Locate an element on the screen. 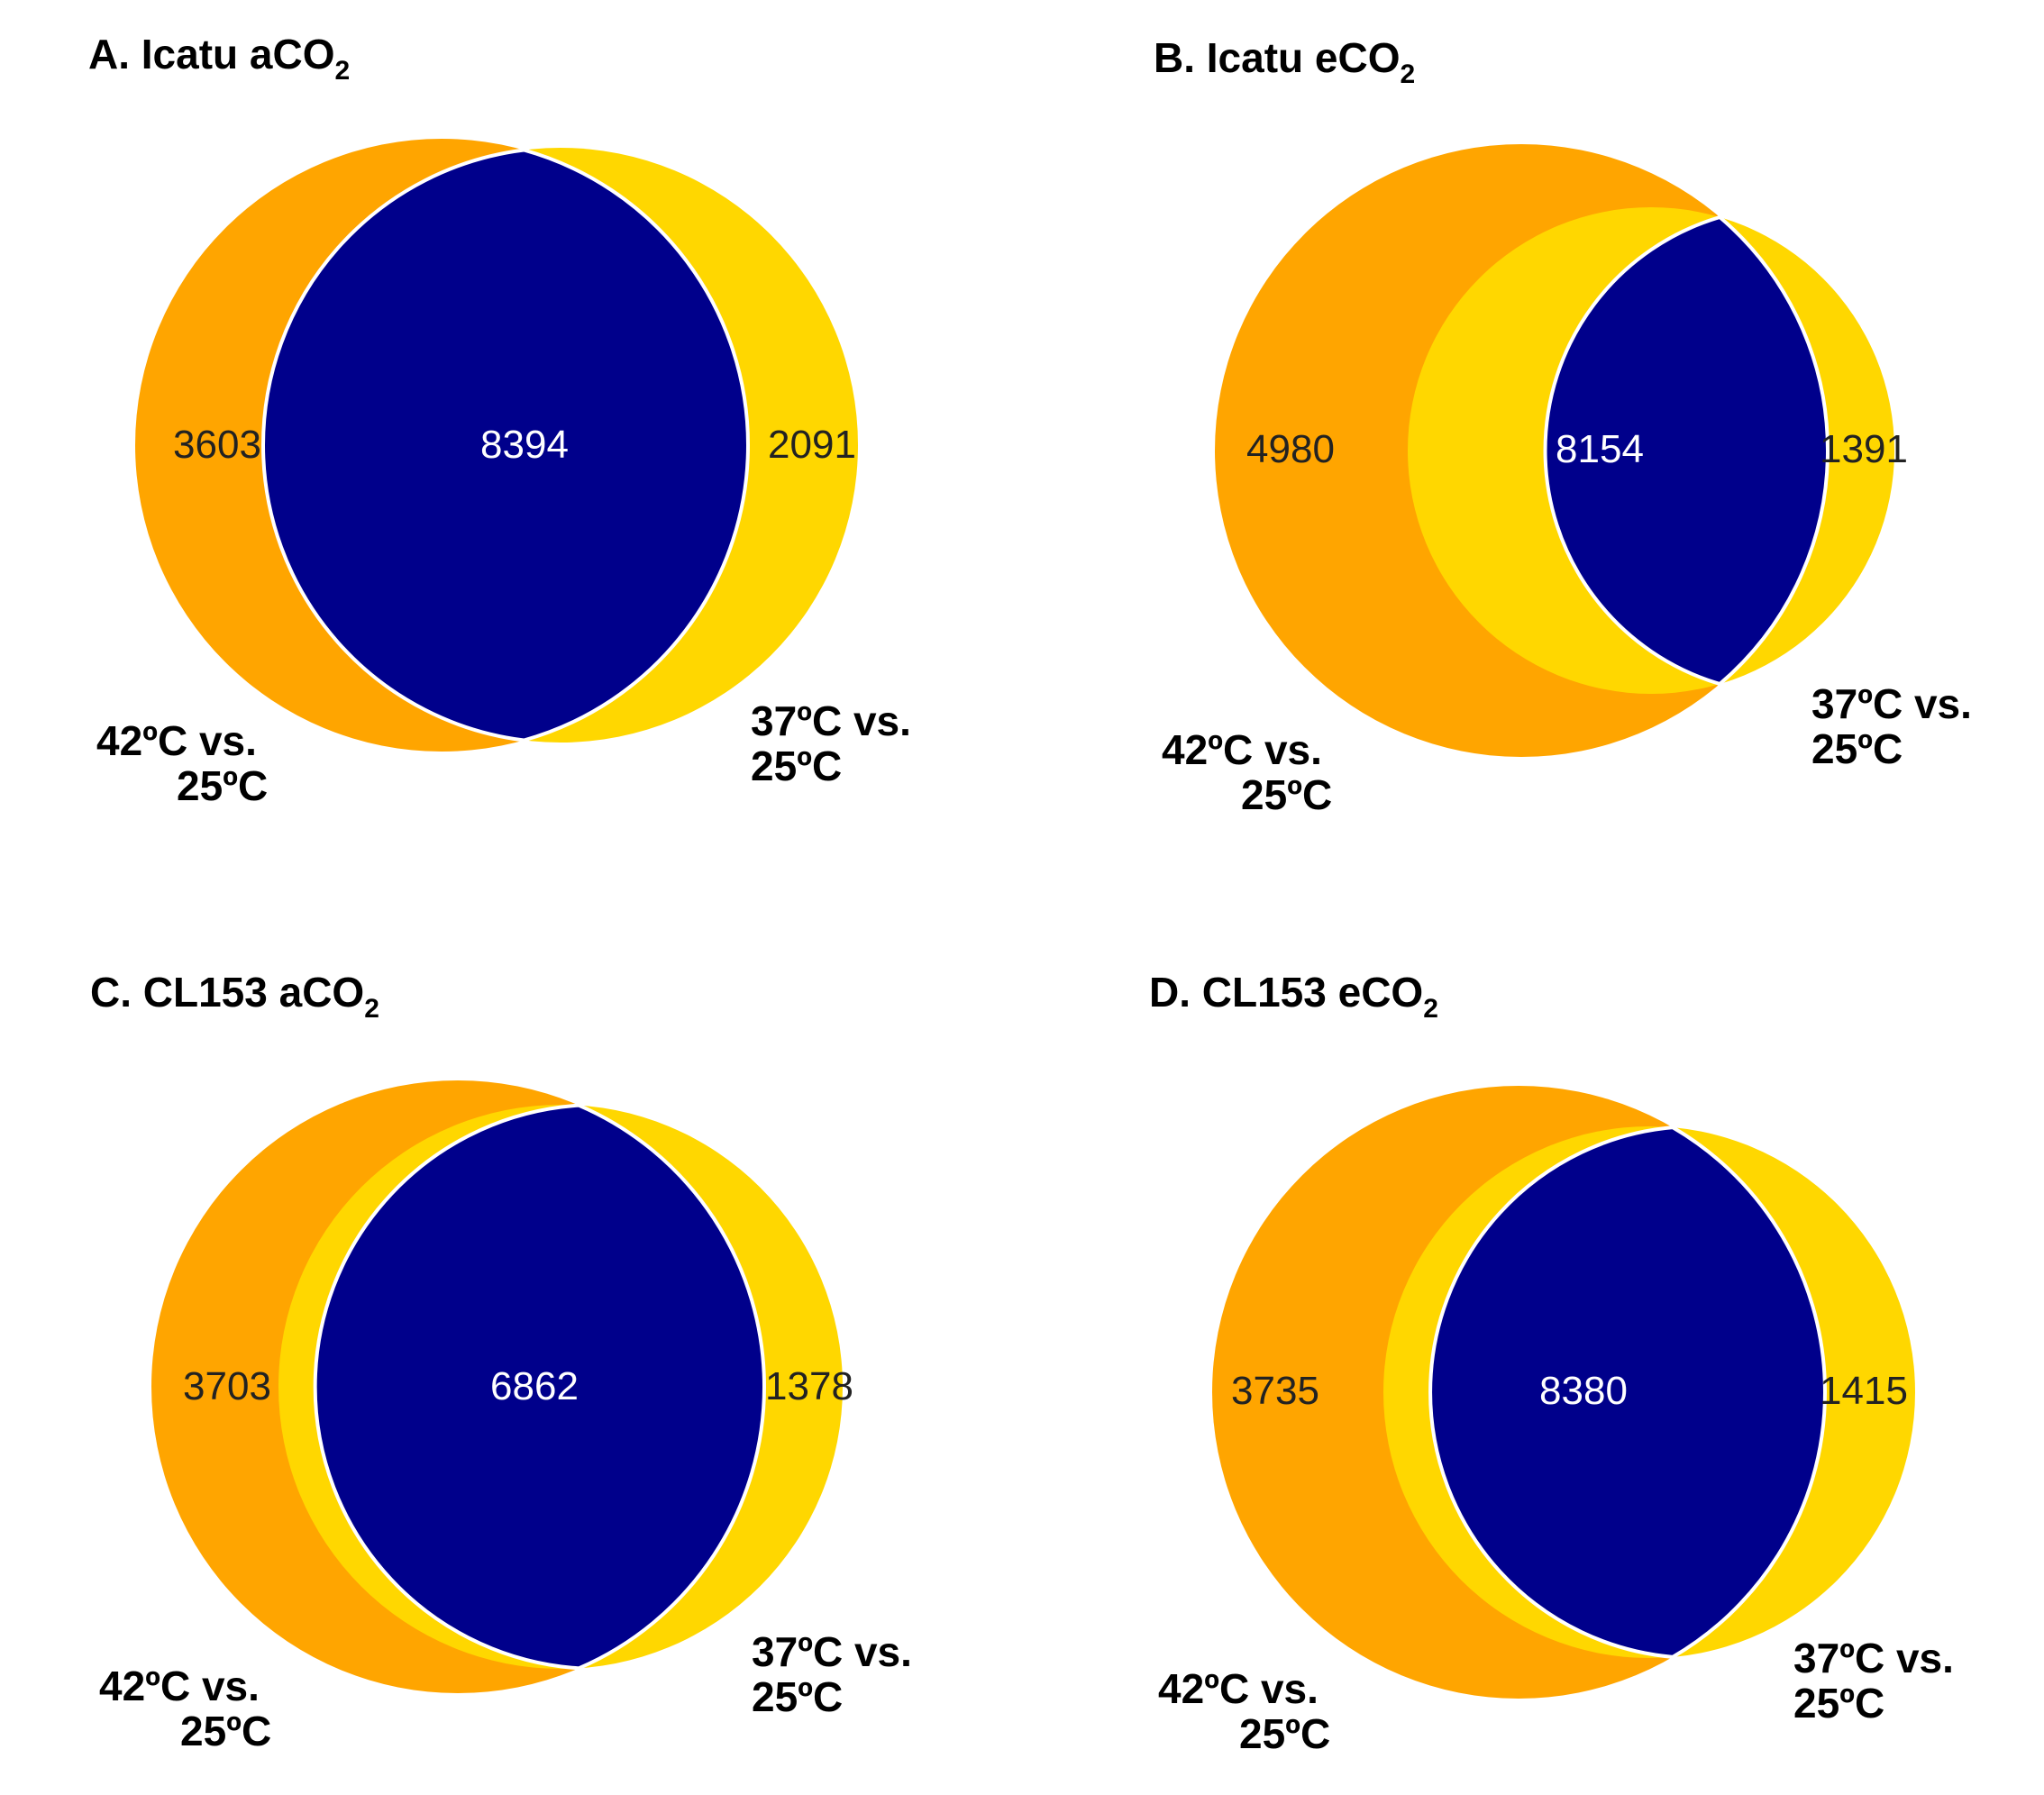 The height and width of the screenshot is (1795, 2044). right-only-count: 2091 is located at coordinates (812, 445).